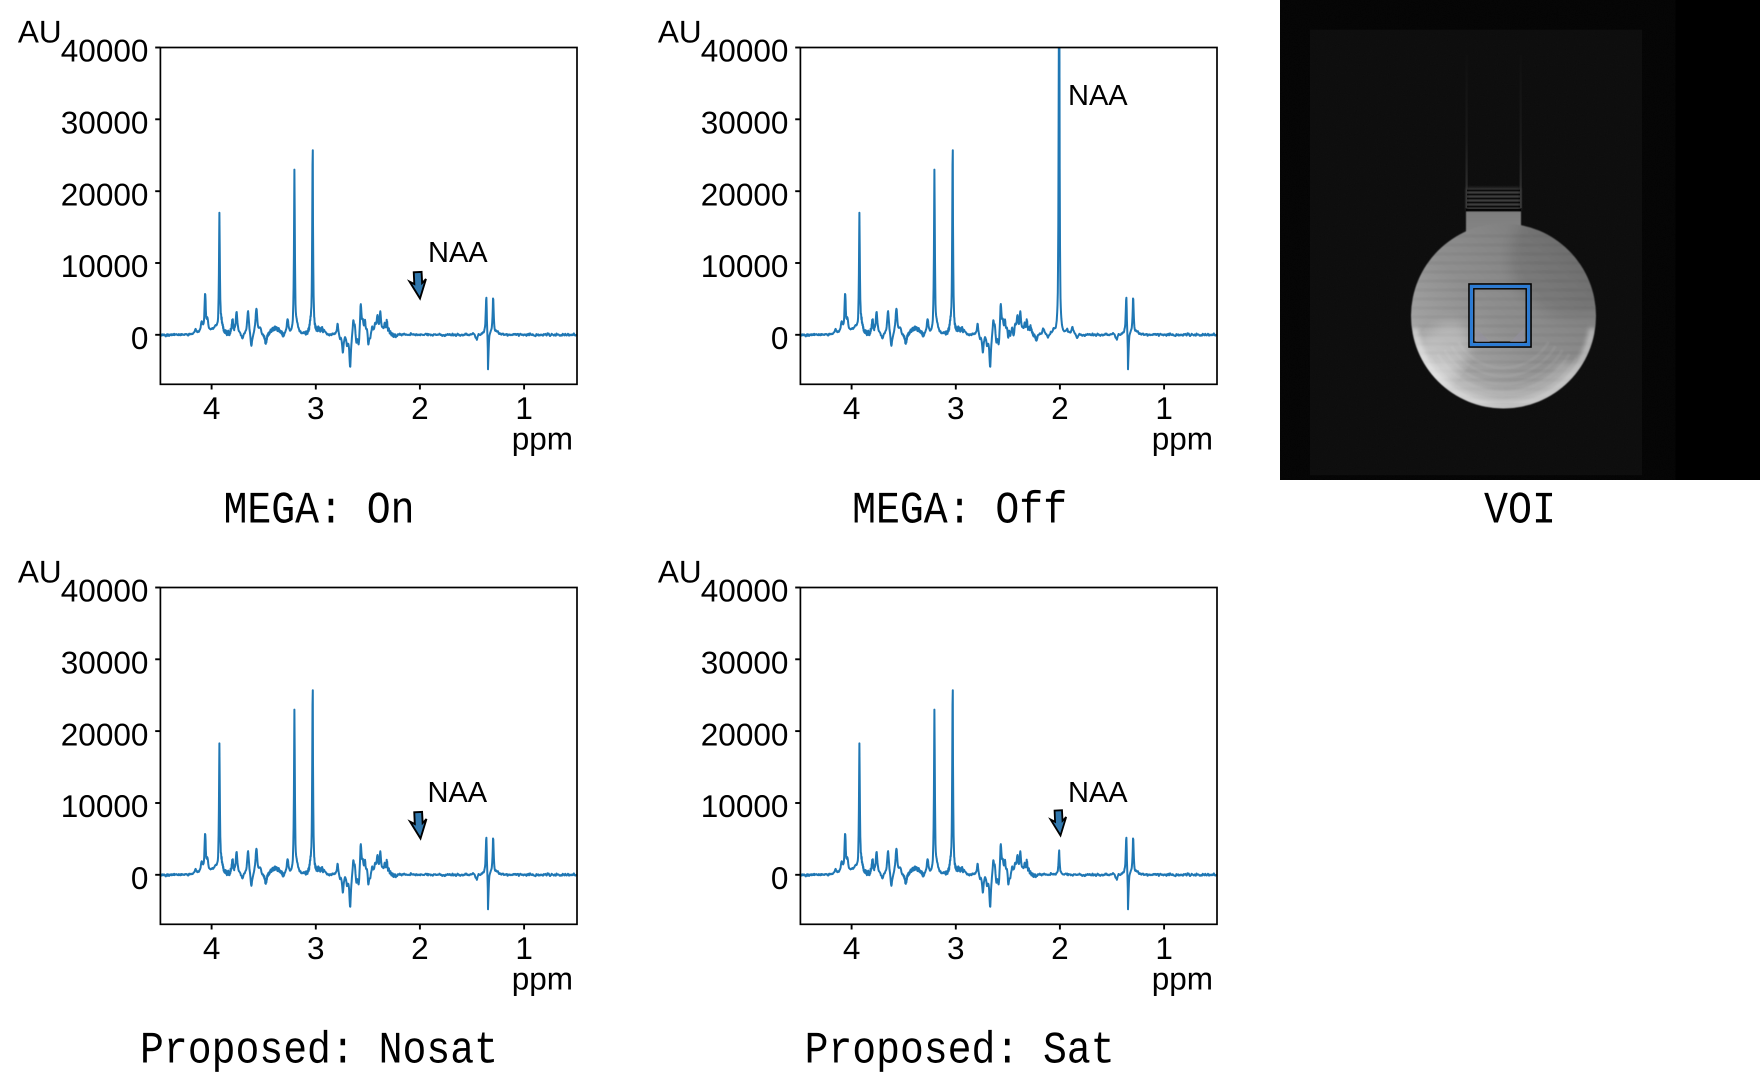 This screenshot has width=1760, height=1080. Describe the element at coordinates (959, 511) in the screenshot. I see `svg-text: MEGA: Off` at that location.